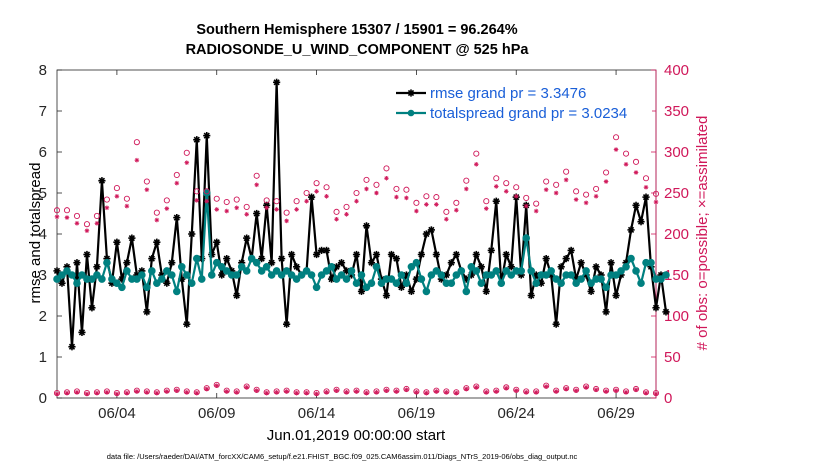  I want to click on y-right-tick-label: 400, so click(676, 70).